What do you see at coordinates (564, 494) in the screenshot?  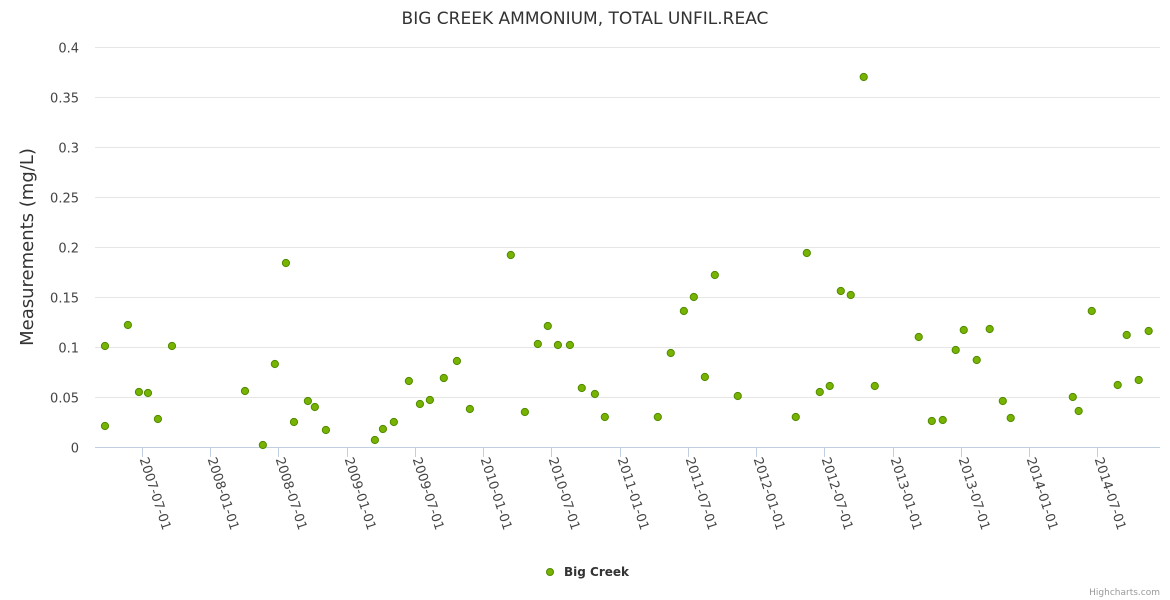 I see `x-tick-label: 2010-07-01` at bounding box center [564, 494].